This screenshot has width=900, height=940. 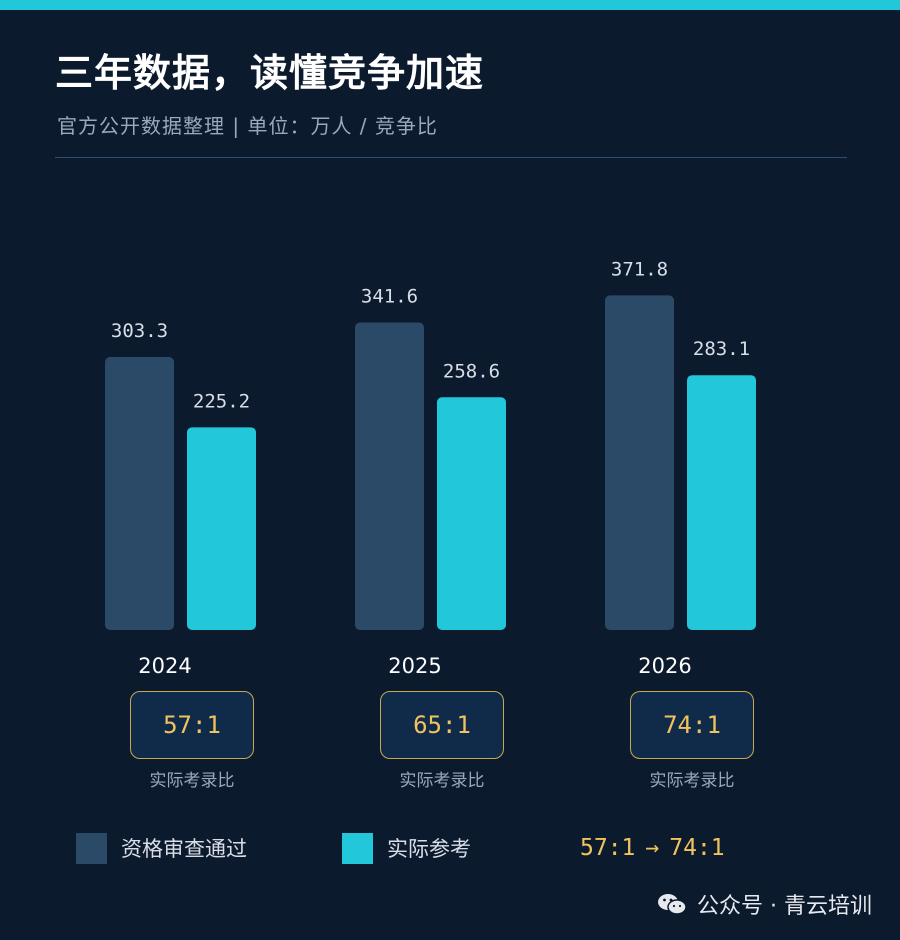 I want to click on ratio-box-2025: 65:1, so click(x=442, y=725).